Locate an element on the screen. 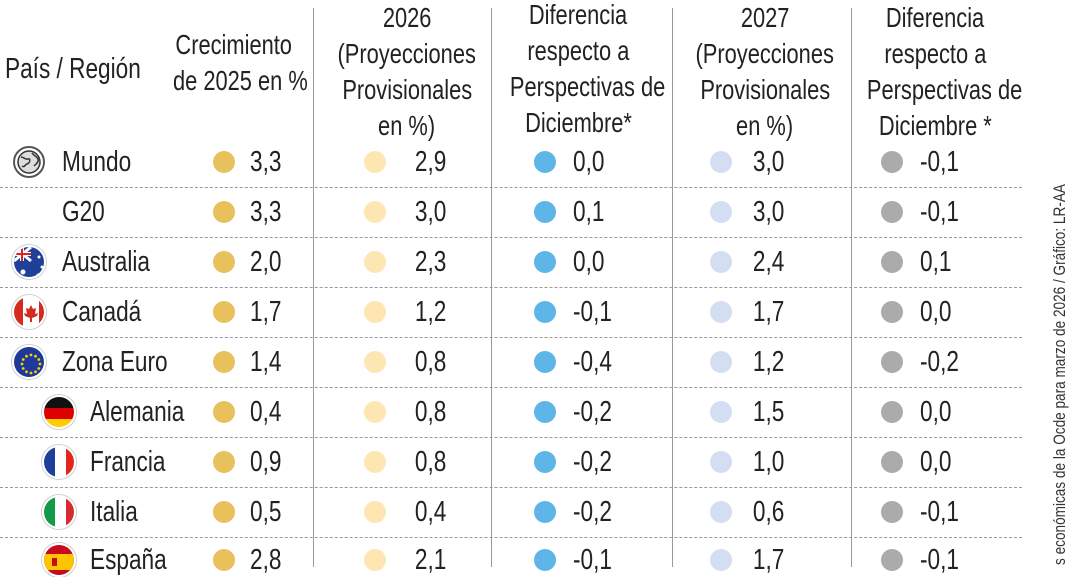 This screenshot has width=1080, height=577. value-cell: 3,3 is located at coordinates (266, 162).